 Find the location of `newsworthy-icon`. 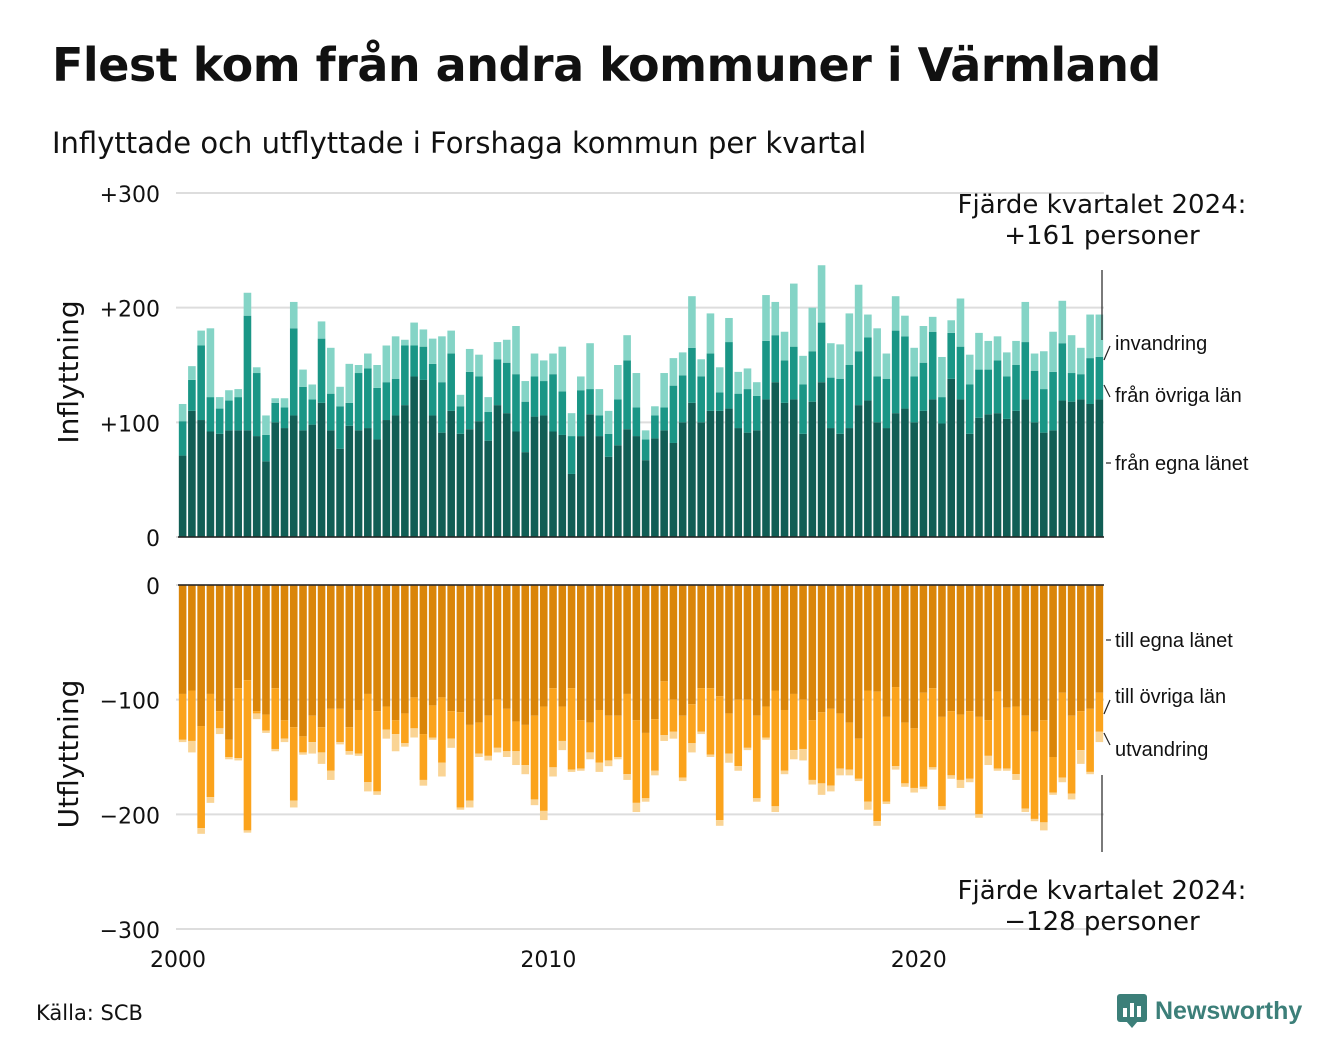

newsworthy-icon is located at coordinates (1132, 1011).